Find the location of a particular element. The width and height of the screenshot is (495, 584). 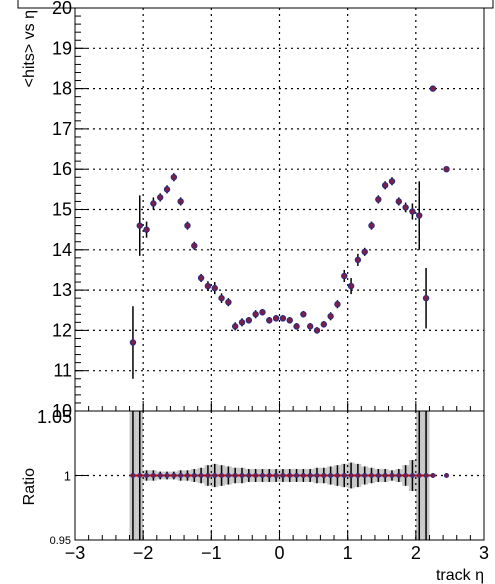

top-y-tick-label: 10 is located at coordinates (62, 411).